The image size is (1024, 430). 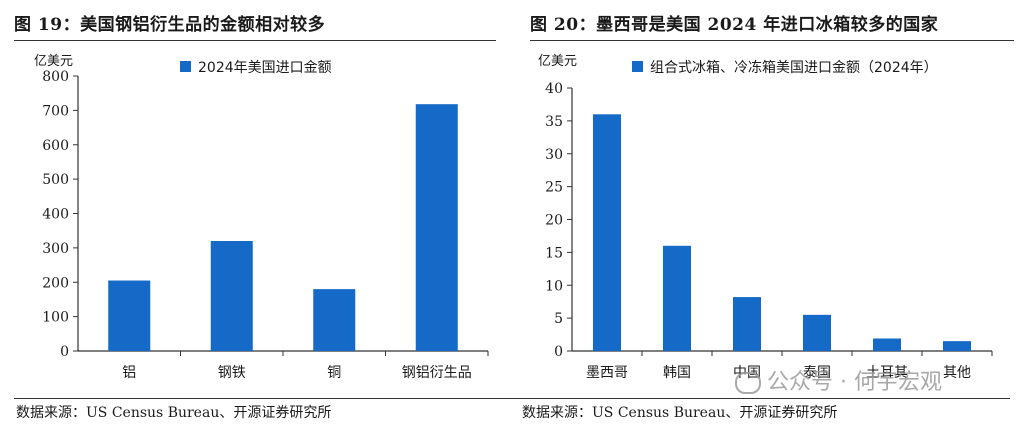 I want to click on right-legend-label: 组合式冰箱、冷冻箱美国进口金额（2024年）, so click(x=794, y=67).